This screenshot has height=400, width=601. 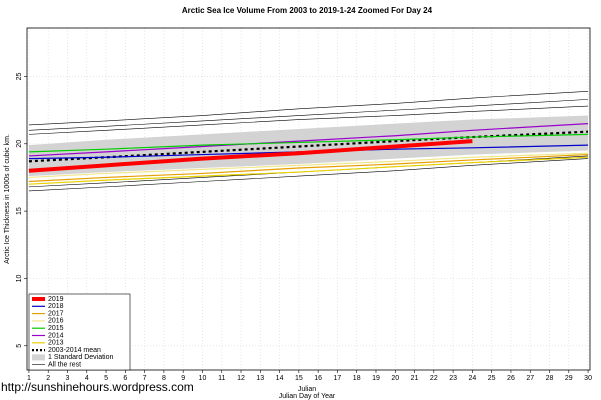 I want to click on x-tick-label: 13, so click(x=260, y=378).